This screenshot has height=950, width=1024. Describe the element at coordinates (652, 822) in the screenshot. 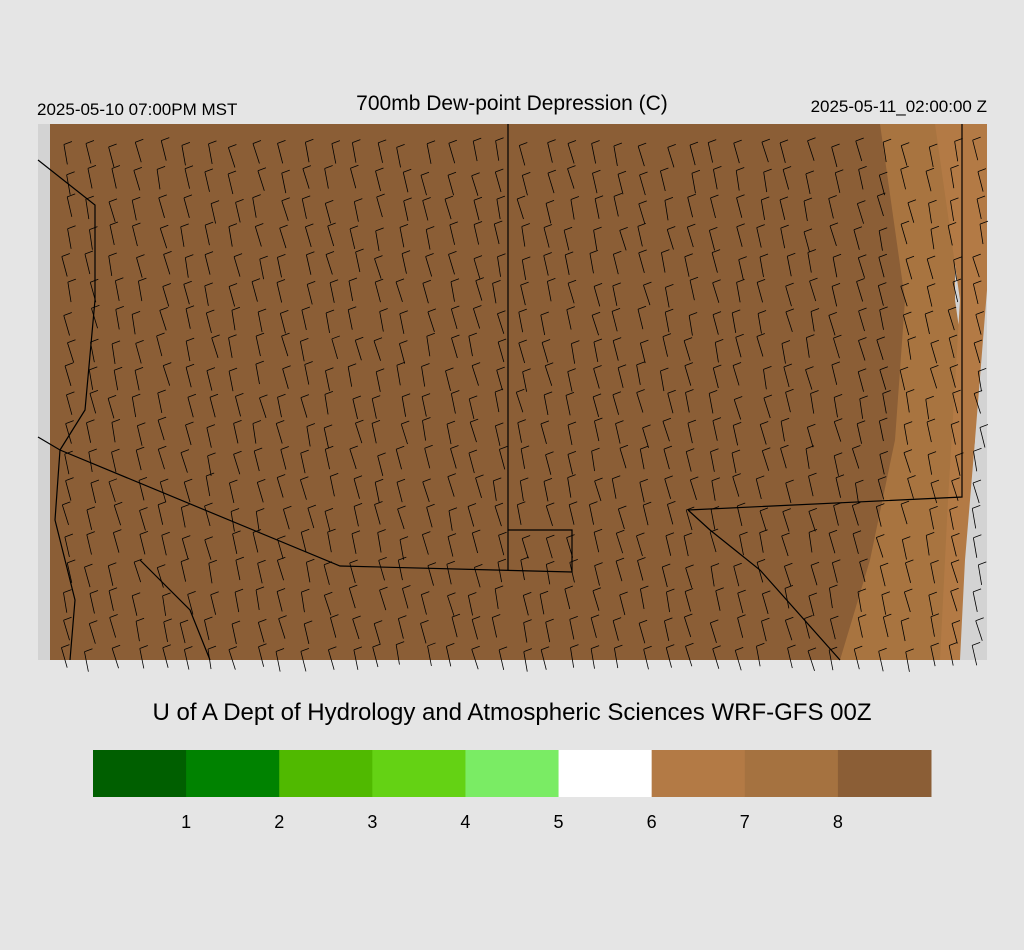

I see `colorbar-label: 6` at that location.